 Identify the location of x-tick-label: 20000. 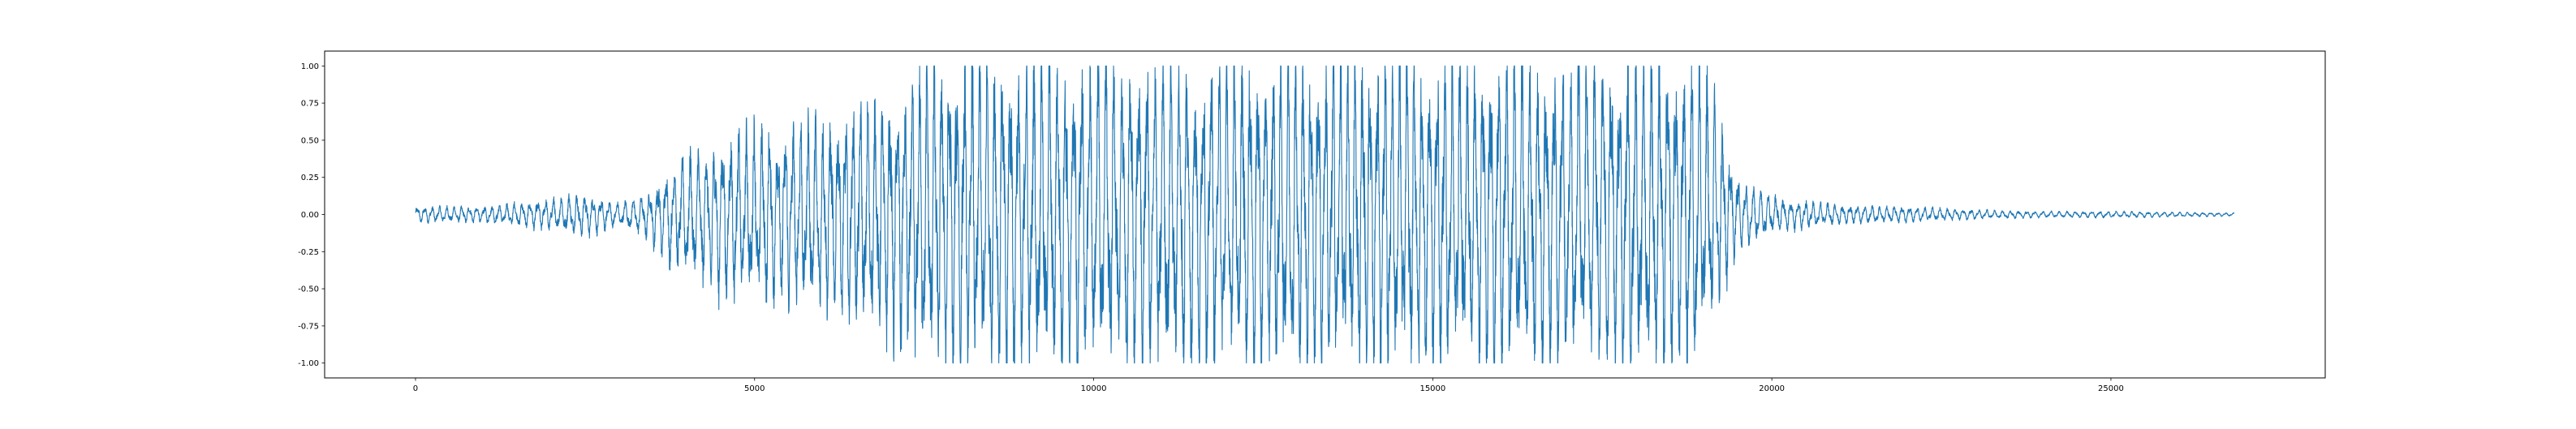
(1772, 388).